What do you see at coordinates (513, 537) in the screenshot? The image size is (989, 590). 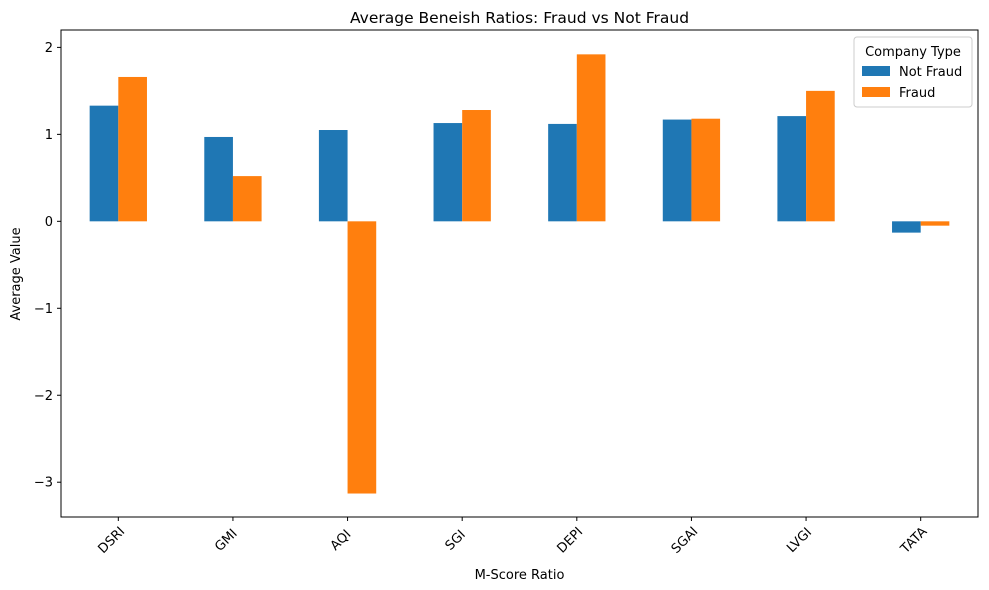 I see `x-axis-ticks: DSRI GMI AQI SGI DEPI SGAI LVGI TATA` at bounding box center [513, 537].